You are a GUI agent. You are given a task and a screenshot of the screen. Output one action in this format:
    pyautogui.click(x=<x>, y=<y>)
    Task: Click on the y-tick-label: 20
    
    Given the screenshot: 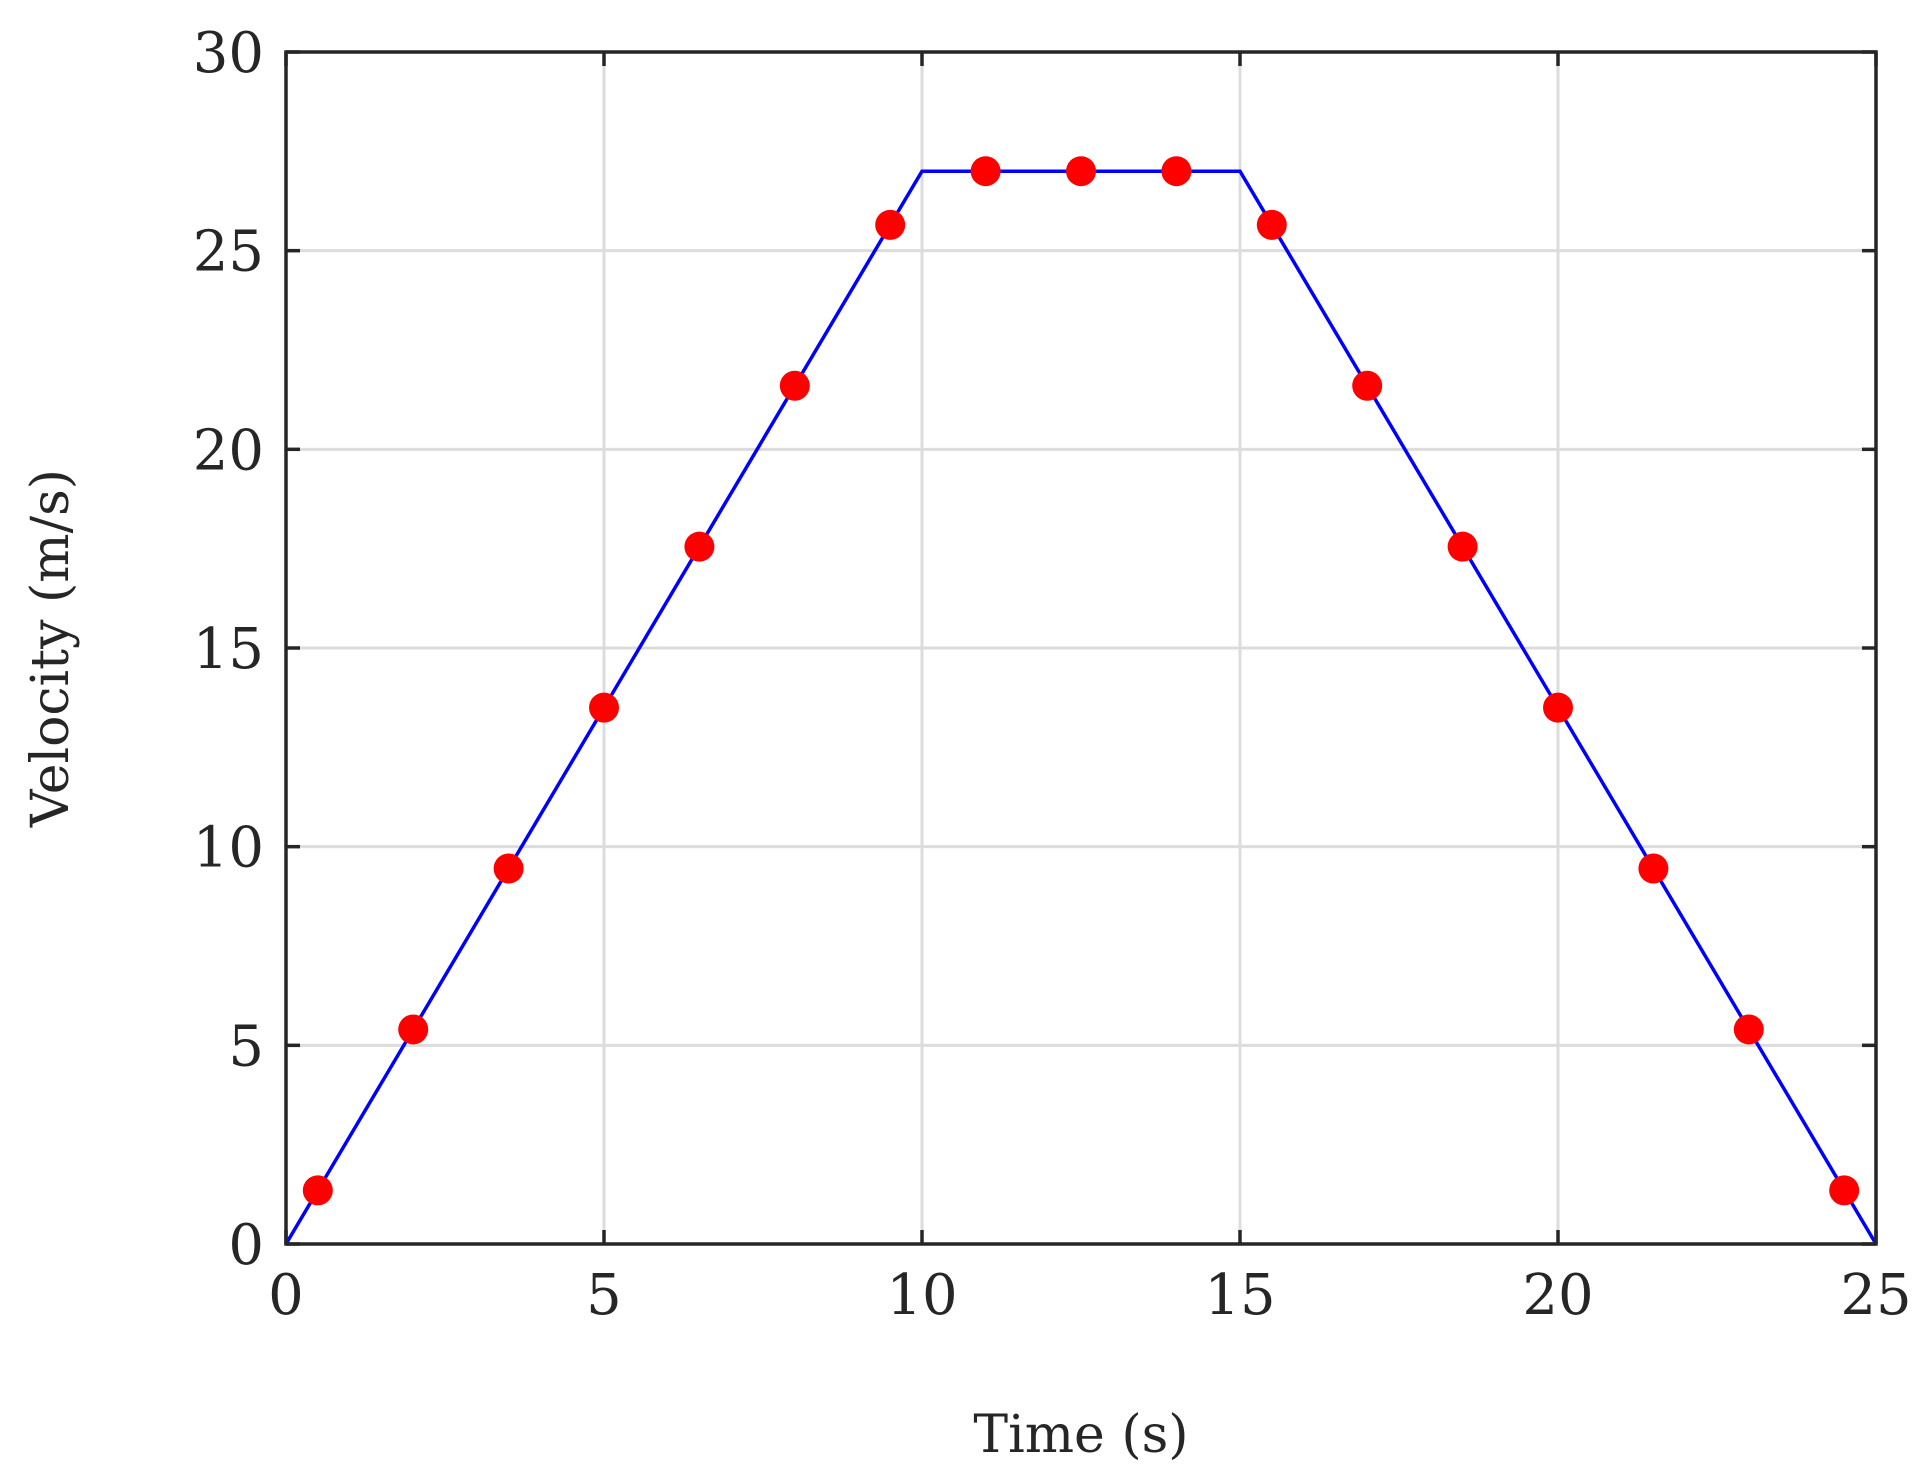 What is the action you would take?
    pyautogui.click(x=228, y=450)
    